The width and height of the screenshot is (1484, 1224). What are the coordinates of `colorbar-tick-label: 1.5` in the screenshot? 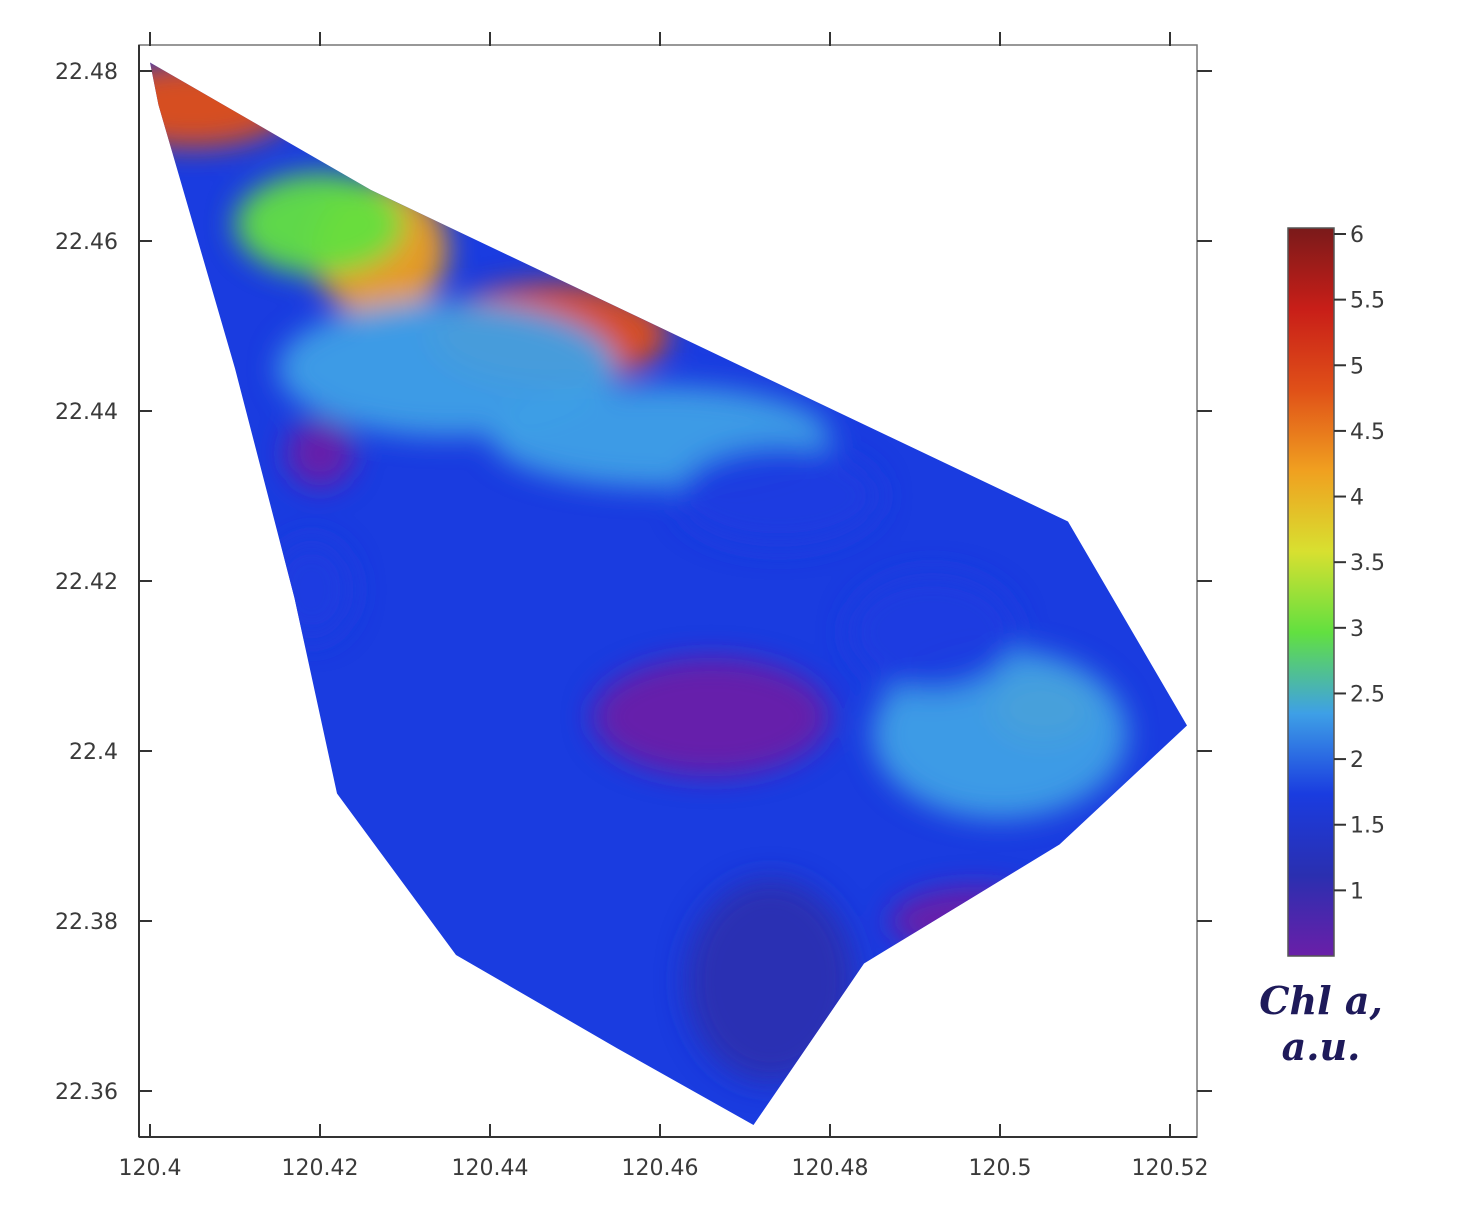 It's located at (1367, 826).